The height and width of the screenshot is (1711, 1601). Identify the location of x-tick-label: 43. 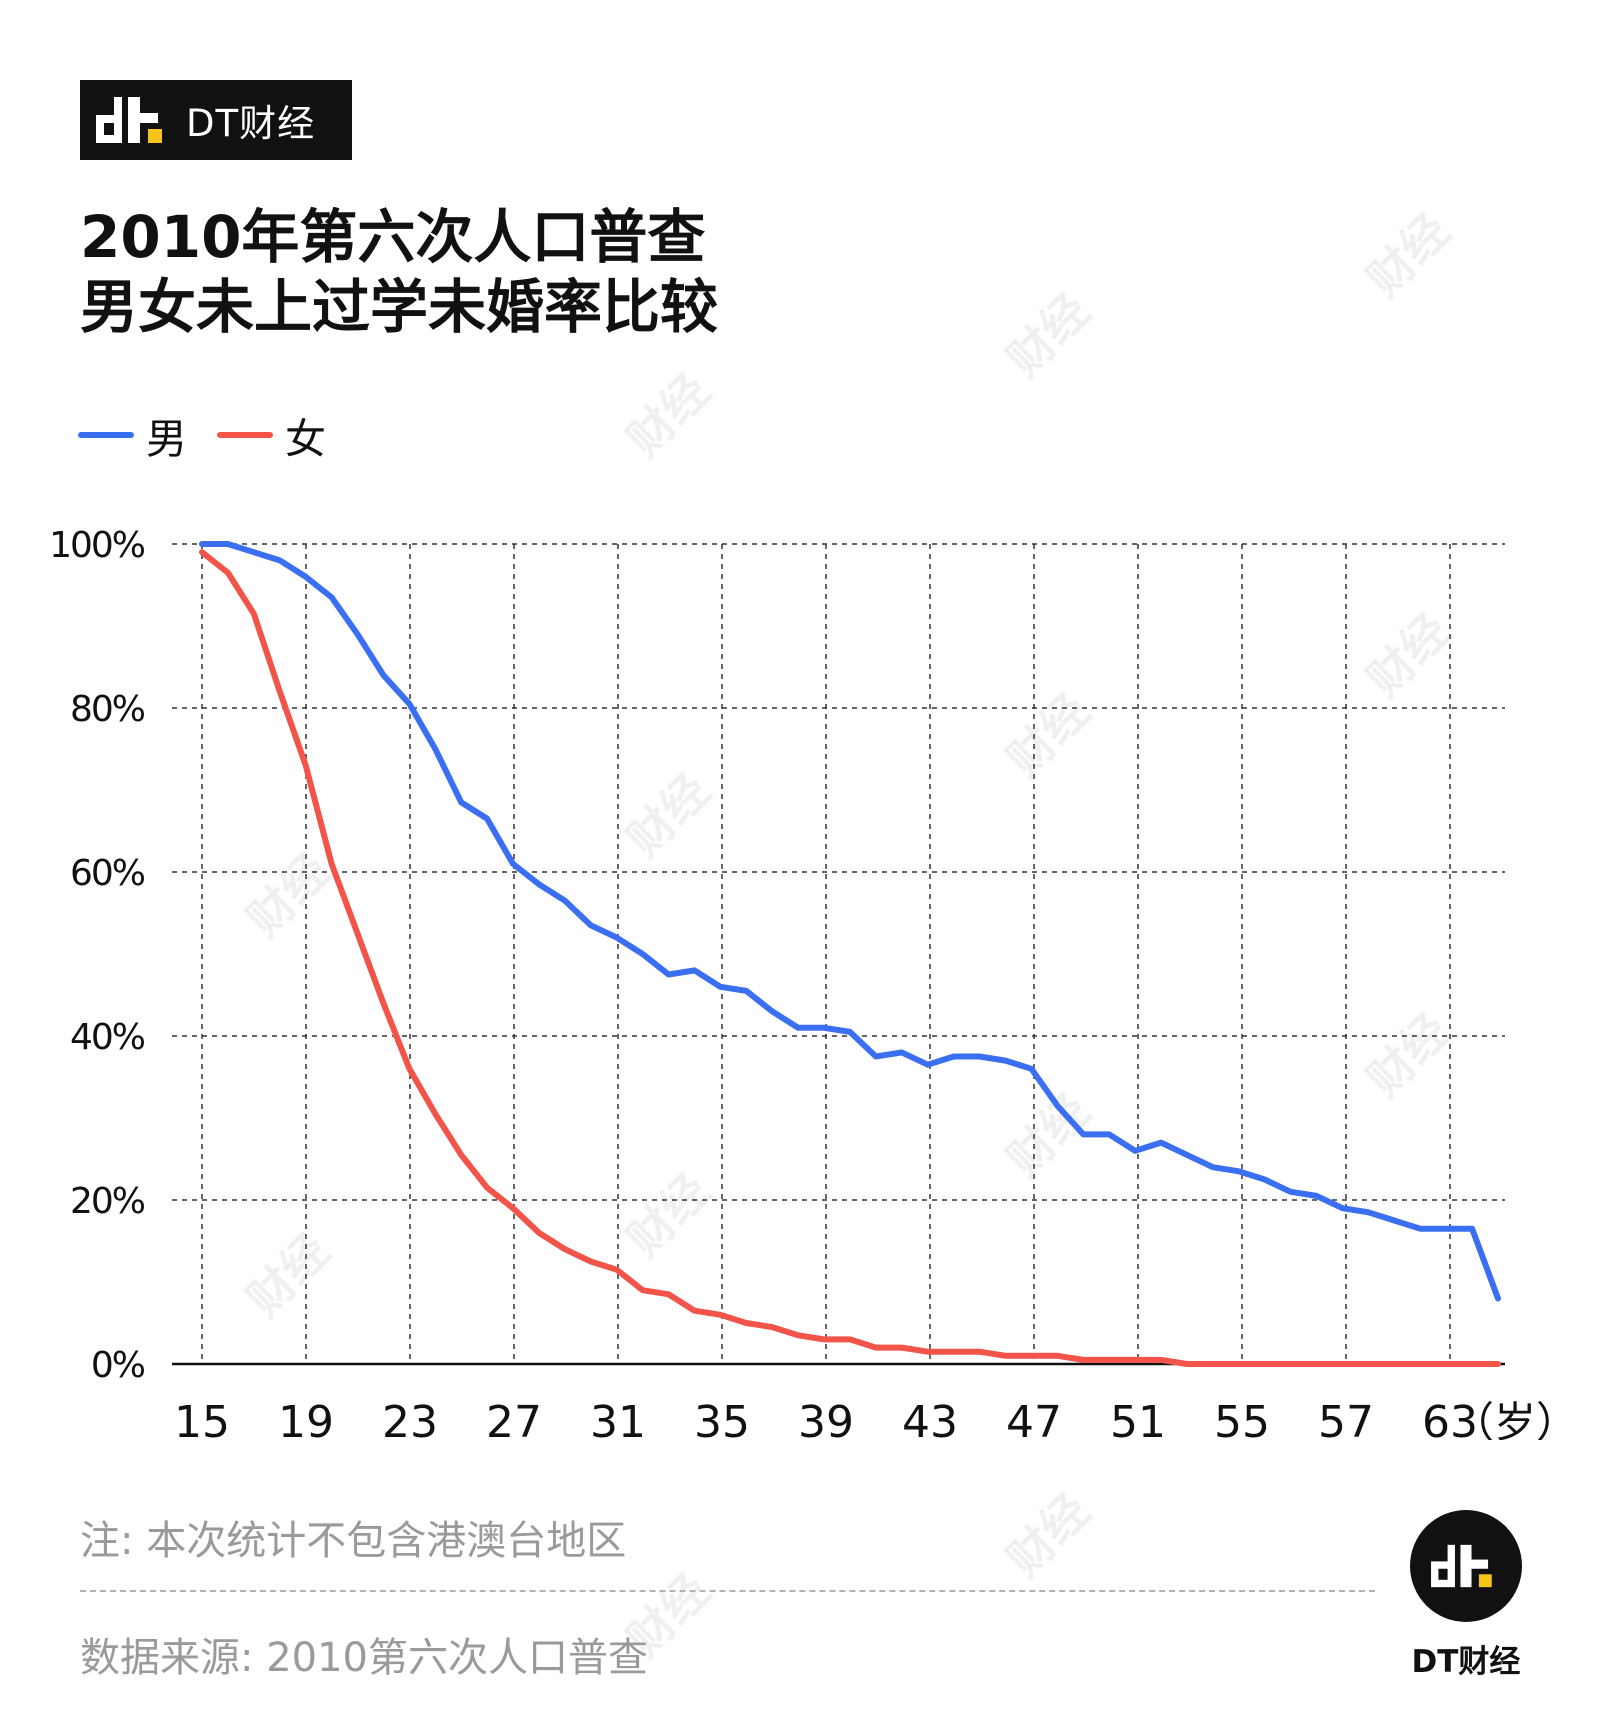
(930, 1418).